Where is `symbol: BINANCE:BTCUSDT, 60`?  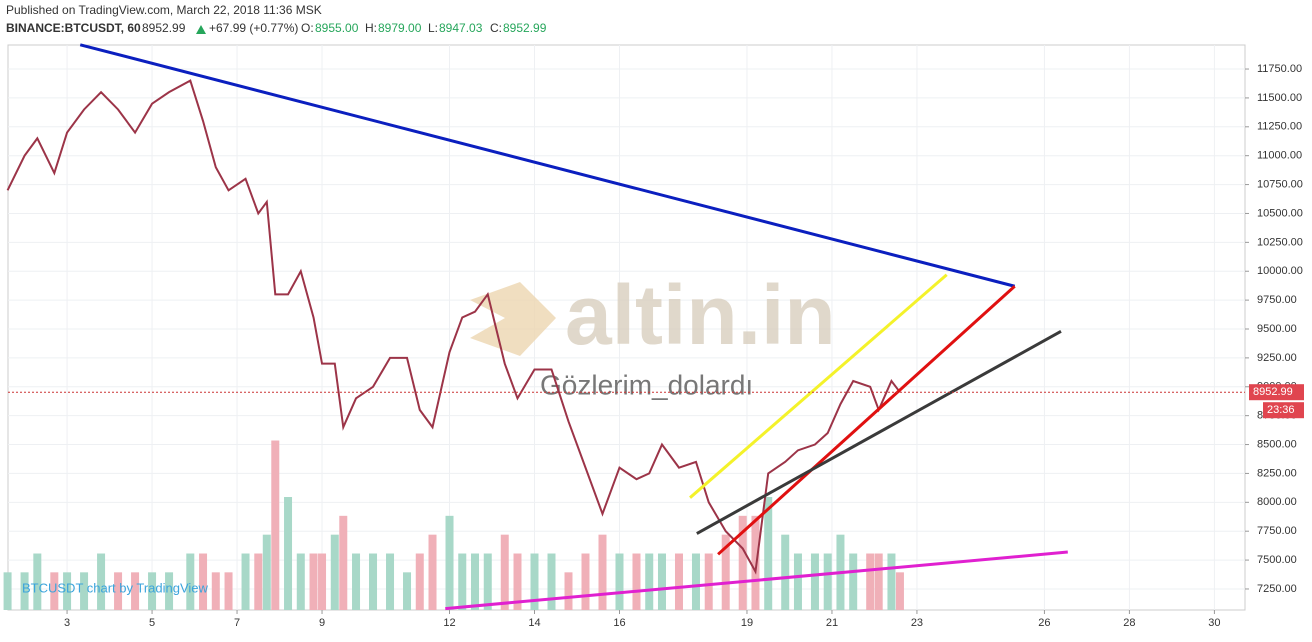
symbol: BINANCE:BTCUSDT, 60 is located at coordinates (73, 28).